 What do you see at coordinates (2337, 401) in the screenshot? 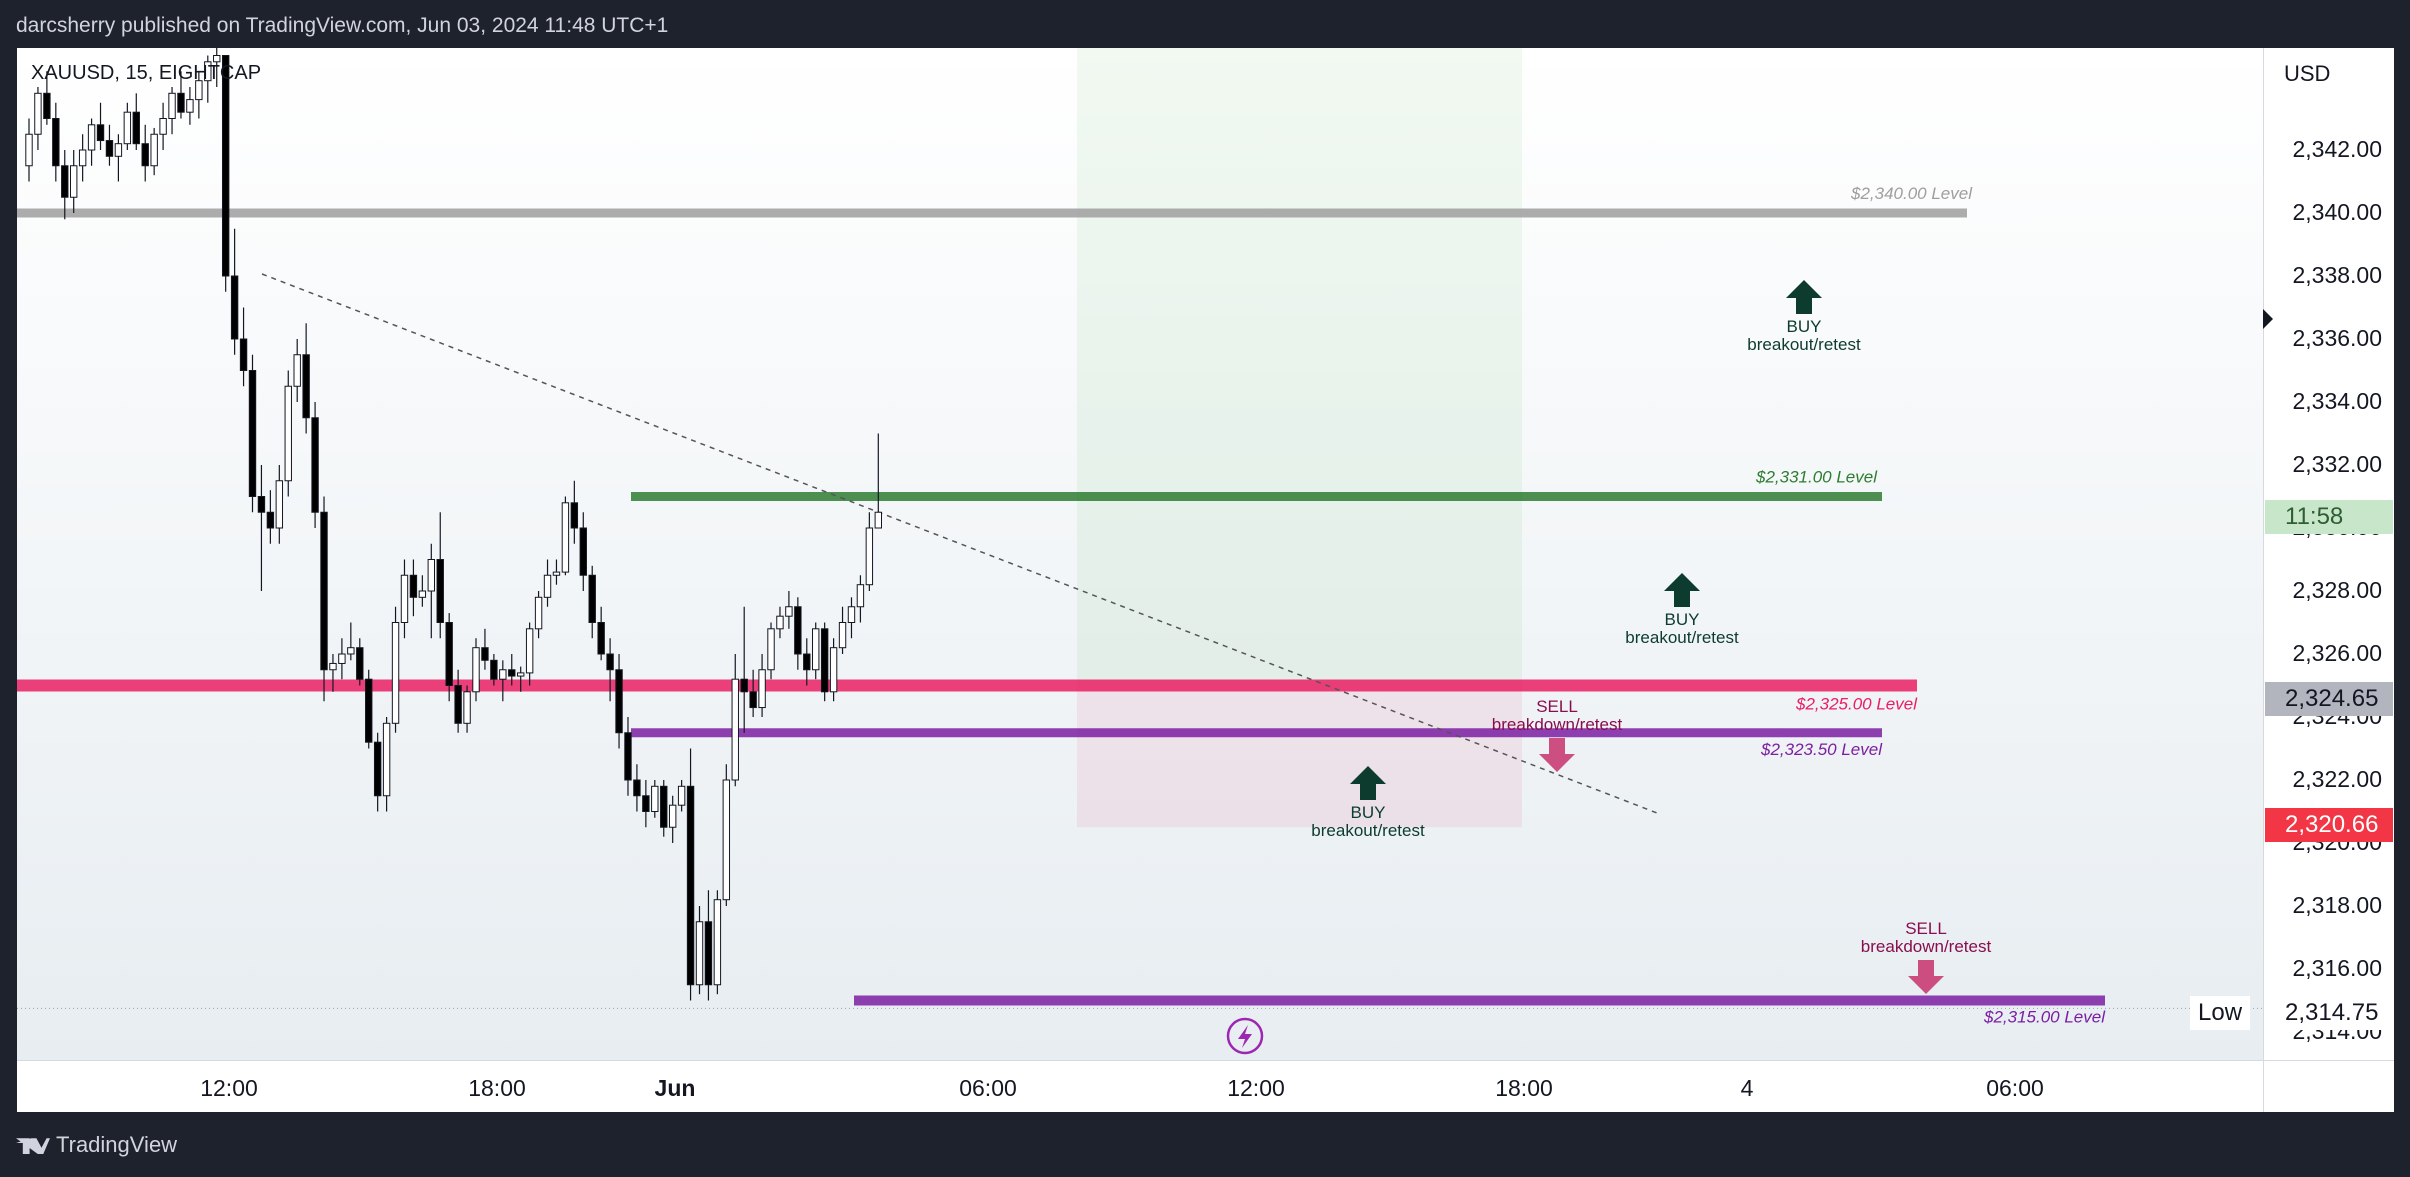
I see `price-tick-label: 2,334.00` at bounding box center [2337, 401].